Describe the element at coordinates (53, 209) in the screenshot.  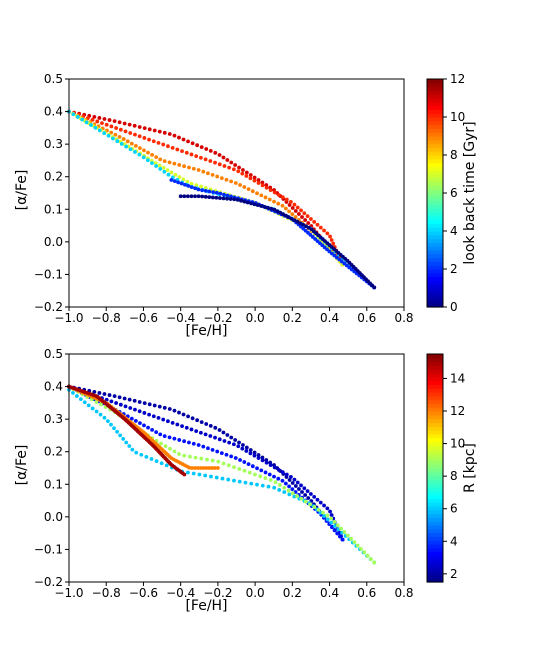
I see `y-tick-label: 0.1` at that location.